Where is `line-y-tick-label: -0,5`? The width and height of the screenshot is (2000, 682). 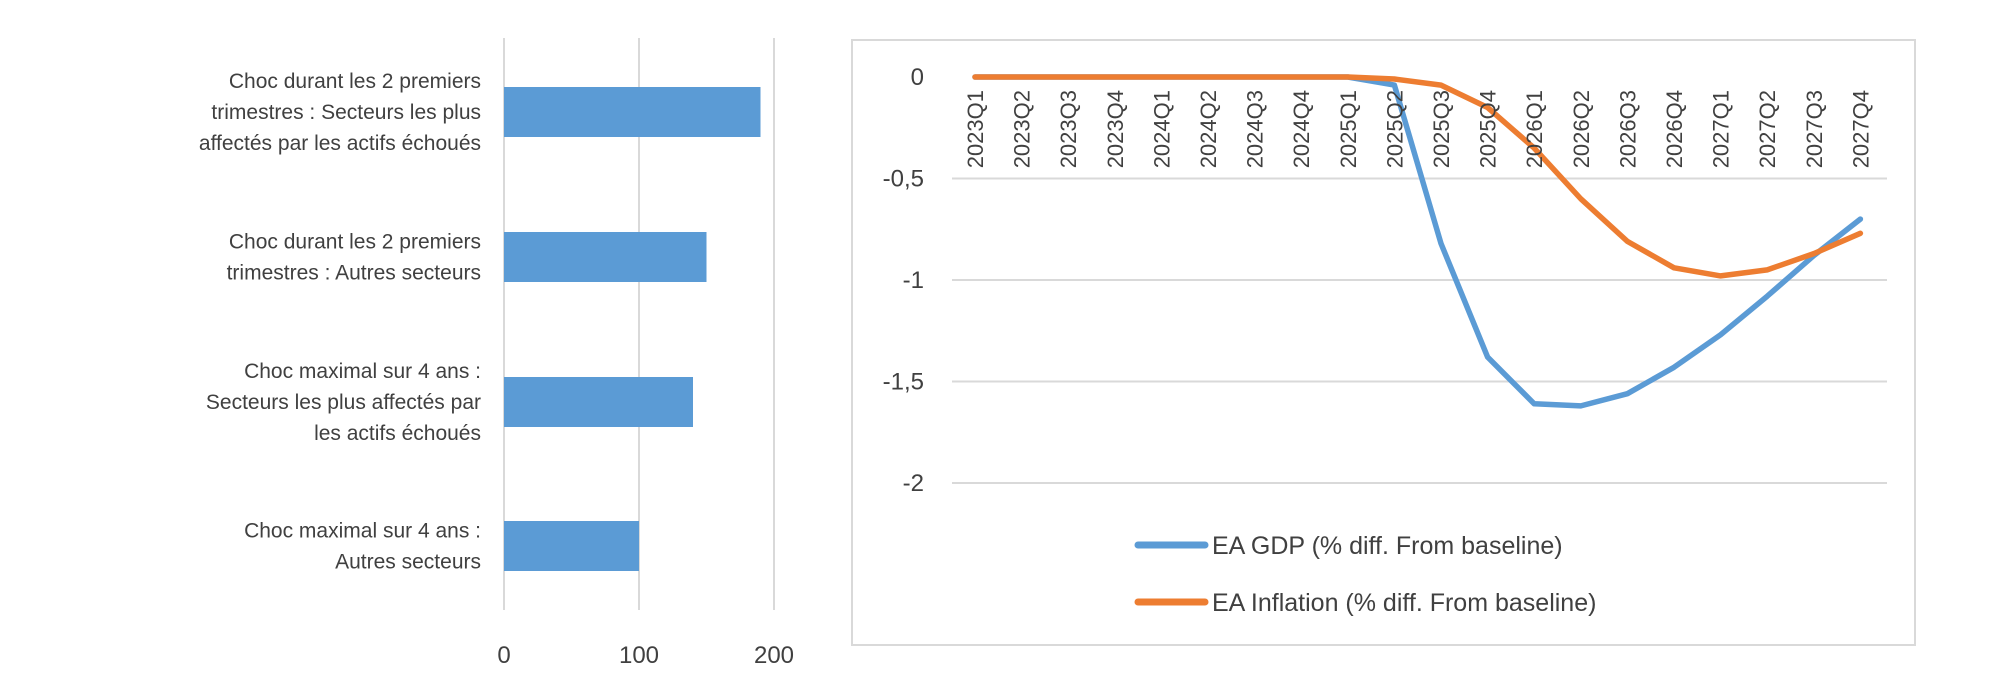 line-y-tick-label: -0,5 is located at coordinates (903, 179).